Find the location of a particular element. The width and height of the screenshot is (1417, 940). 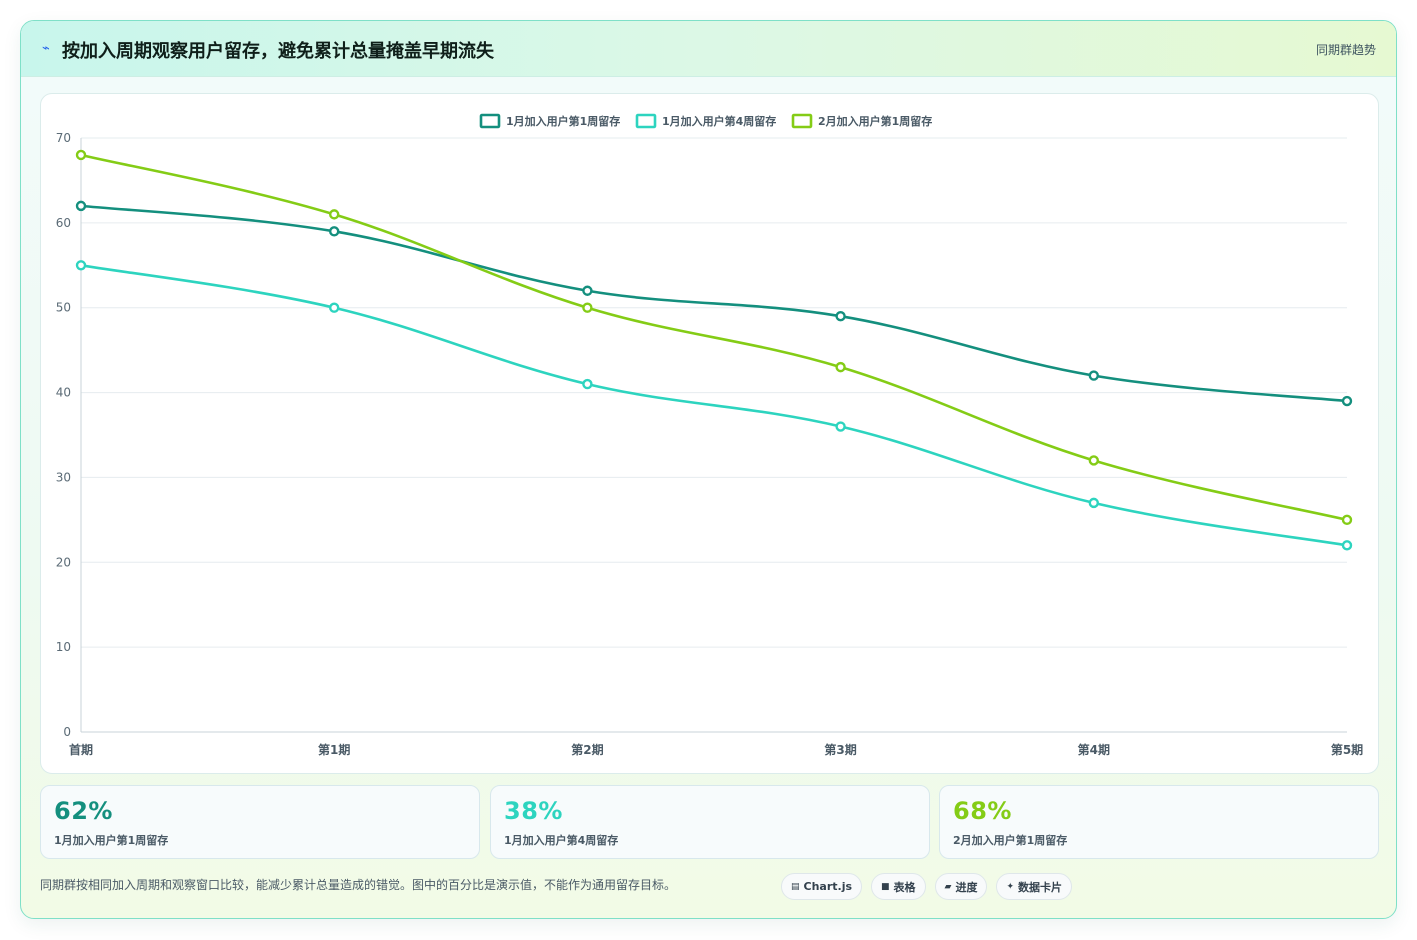

tech-chips: ▤ Chart.js ■ 表格 ▰ 进度 ✦ 数据卡片 is located at coordinates (927, 886).